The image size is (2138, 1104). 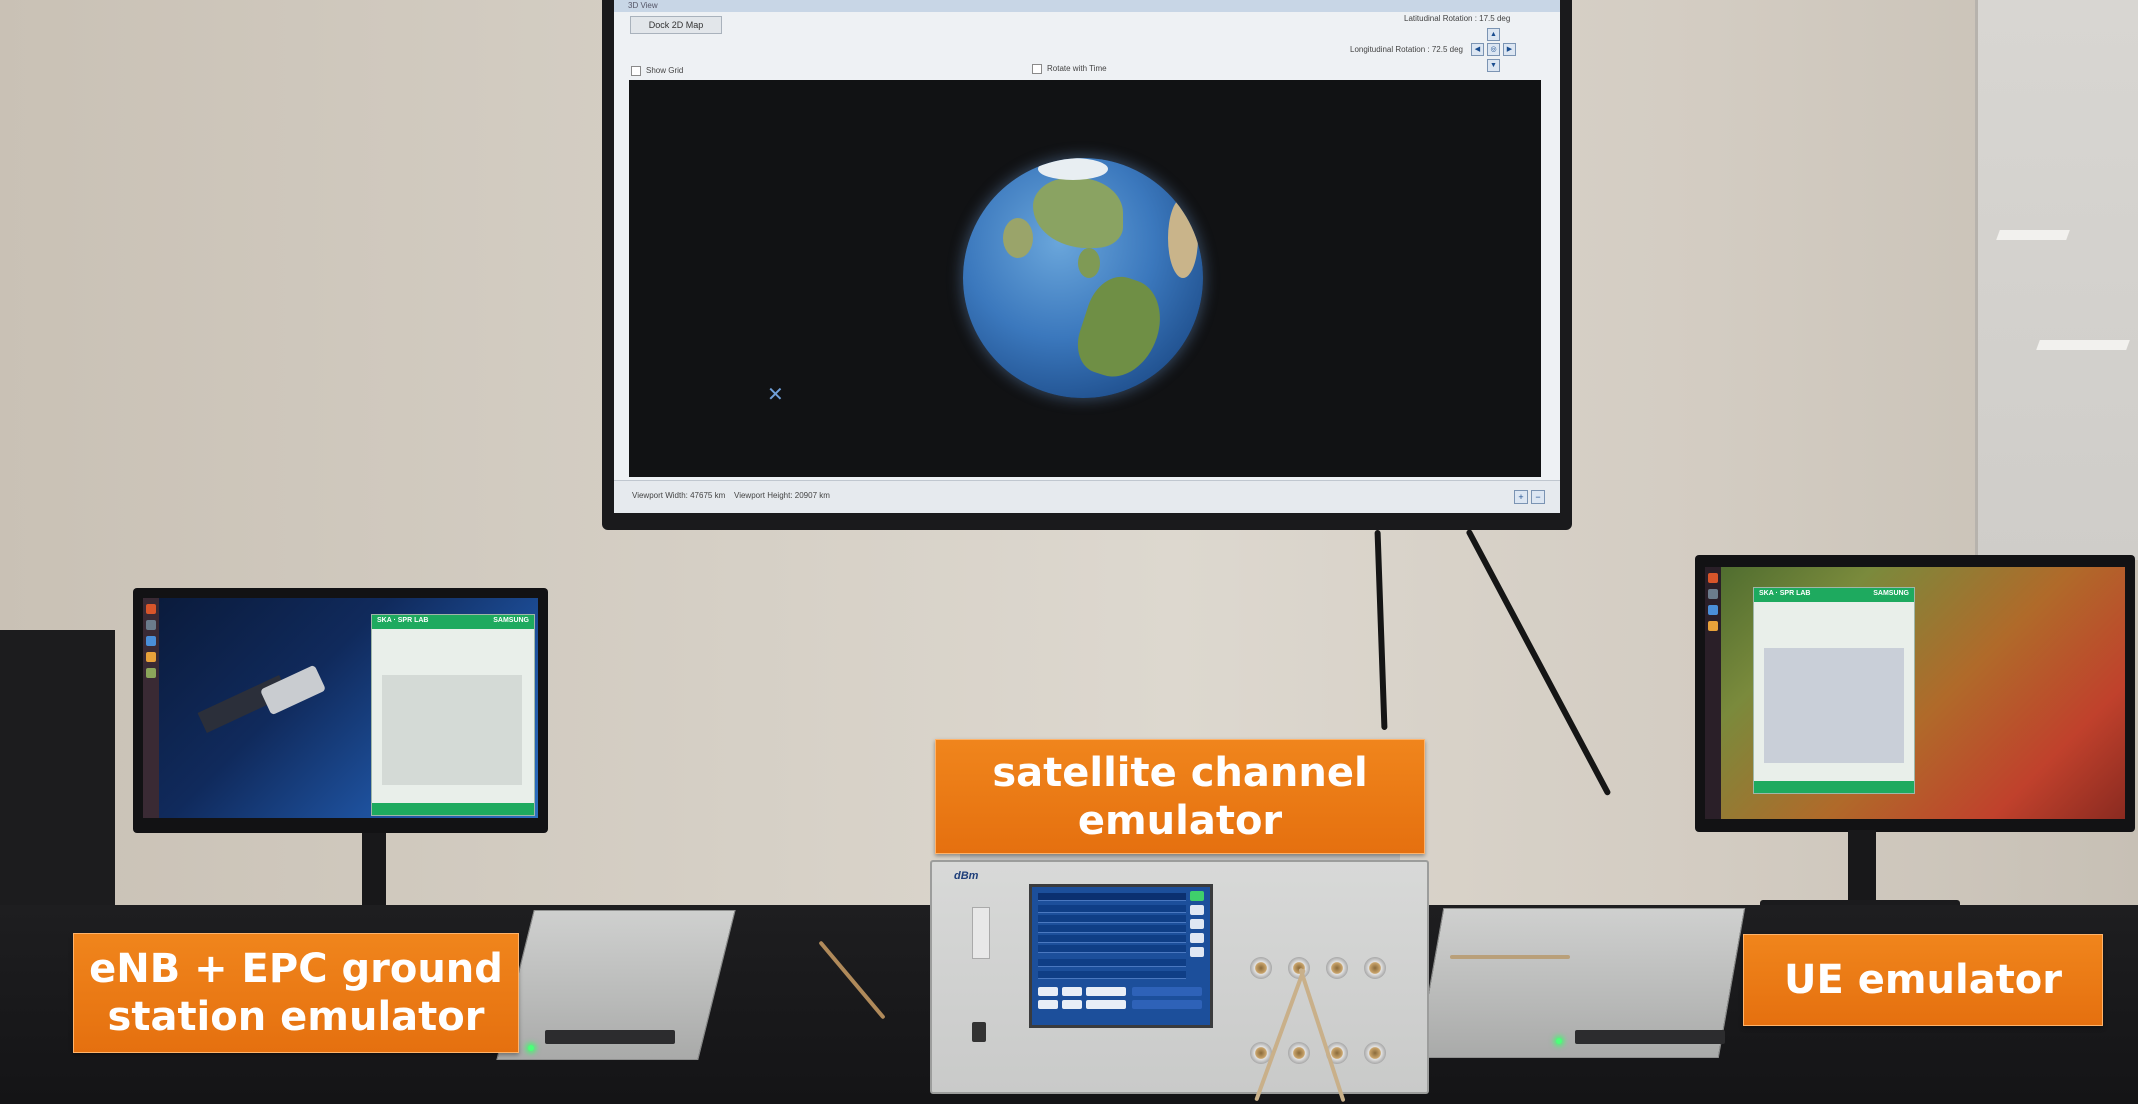 What do you see at coordinates (1510, 957) in the screenshot?
I see `rf-cable` at bounding box center [1510, 957].